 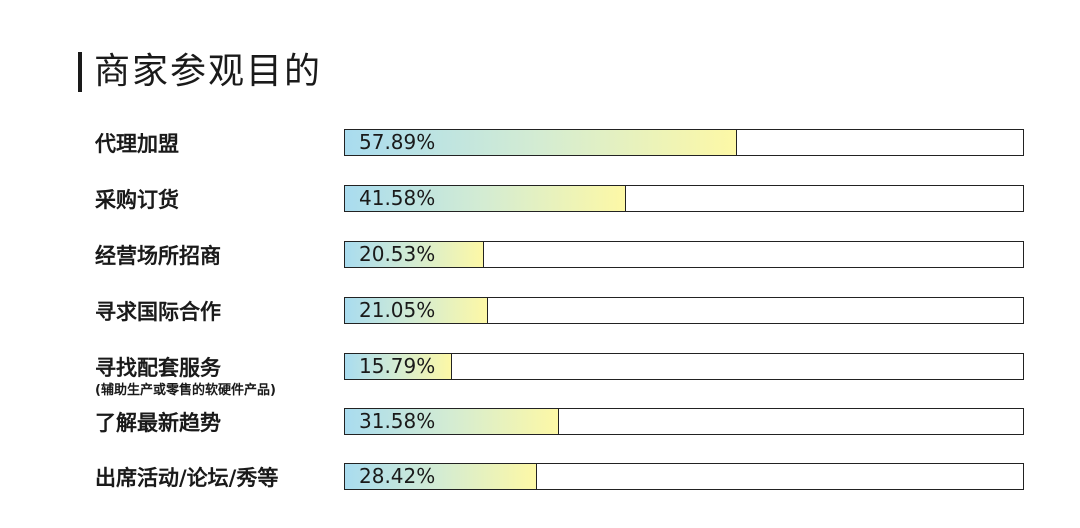 I want to click on category-label: 寻求国际合作, so click(x=158, y=312).